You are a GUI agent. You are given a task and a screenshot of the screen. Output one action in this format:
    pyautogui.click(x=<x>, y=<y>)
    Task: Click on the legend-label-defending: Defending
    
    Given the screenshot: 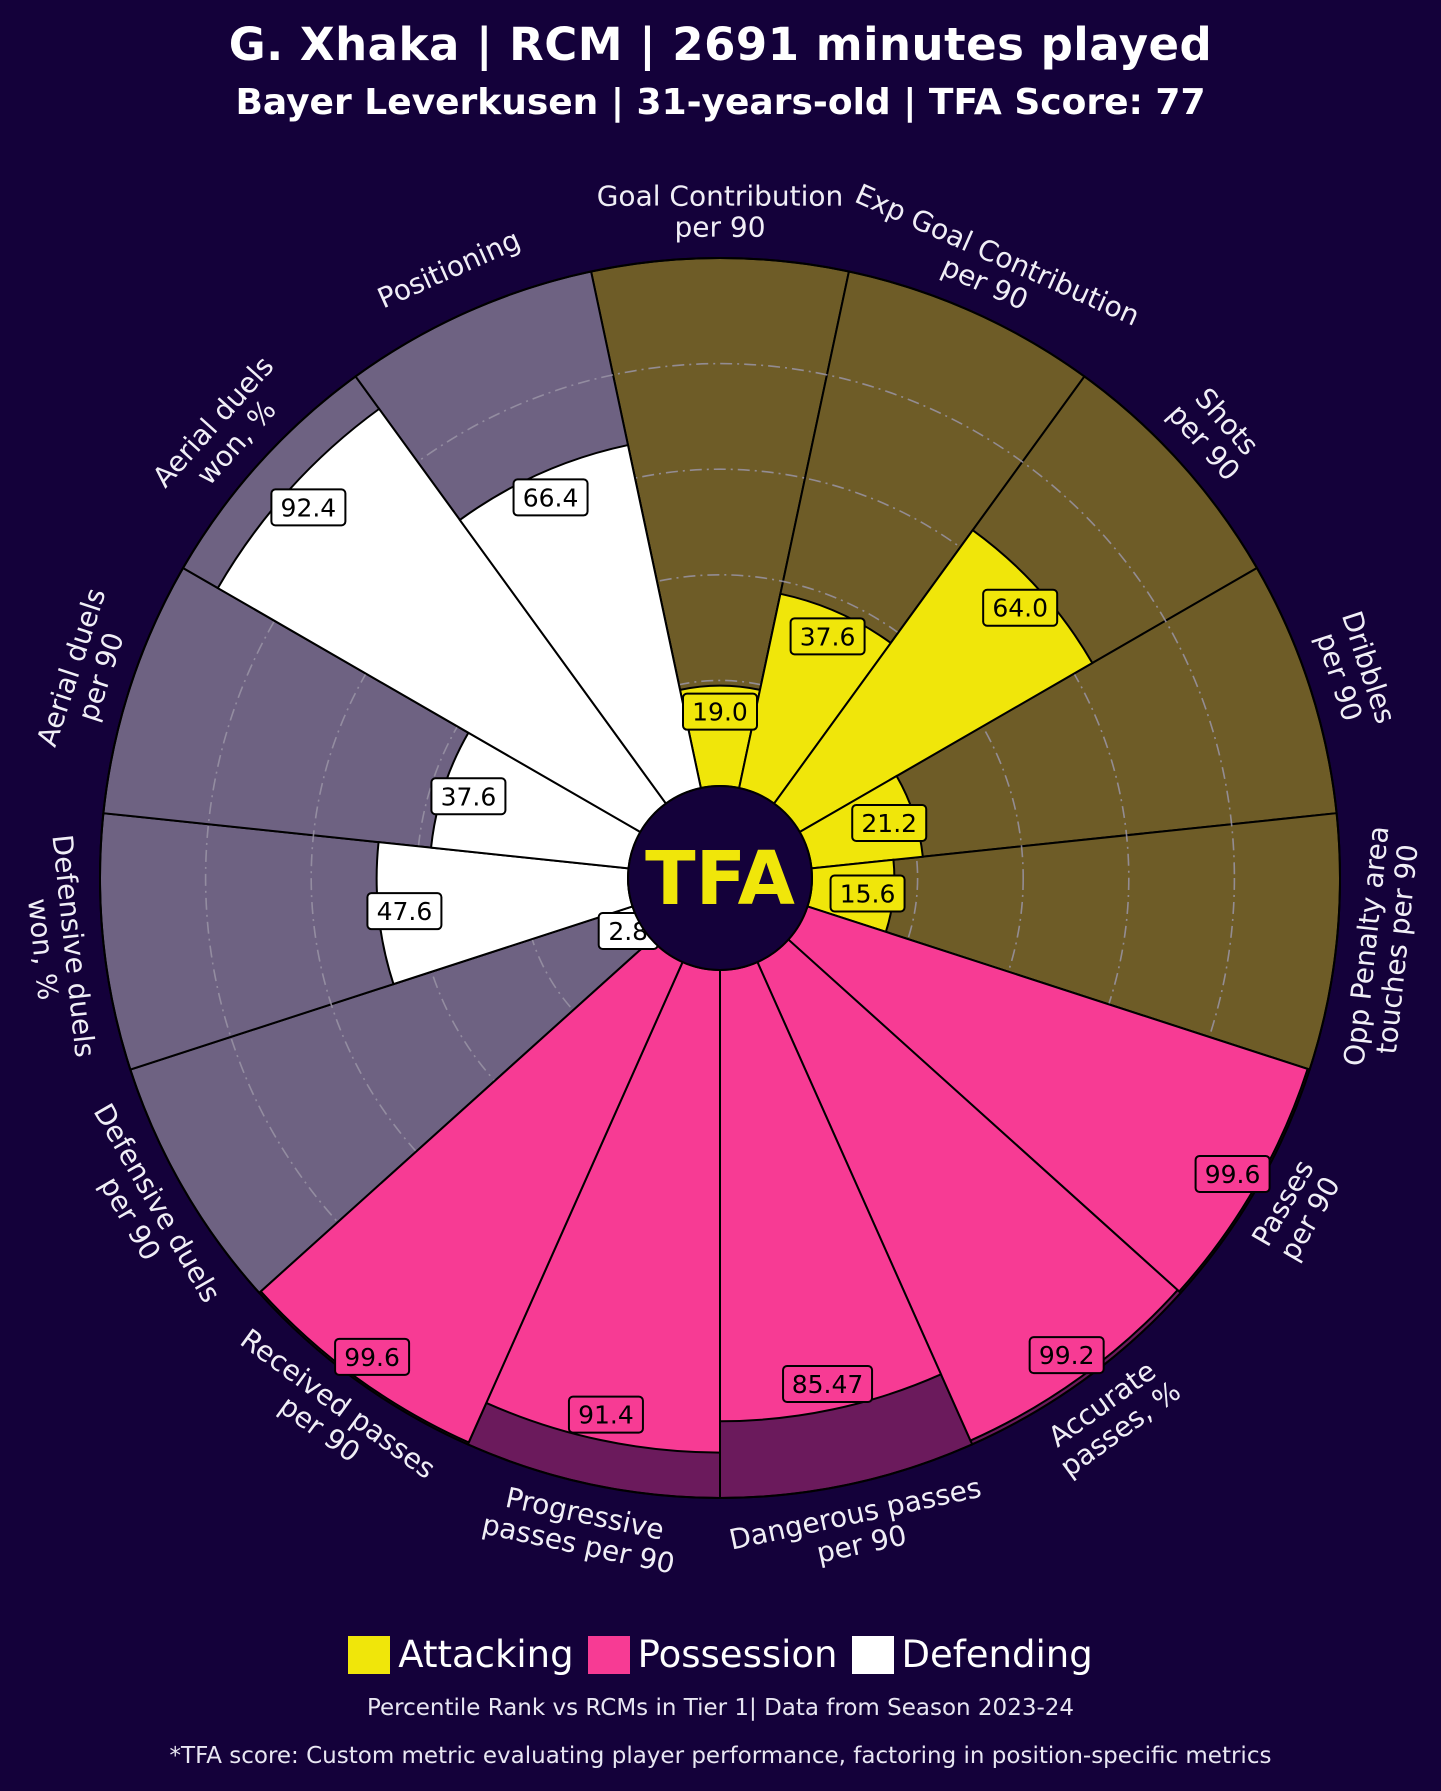 What is the action you would take?
    pyautogui.click(x=997, y=1654)
    